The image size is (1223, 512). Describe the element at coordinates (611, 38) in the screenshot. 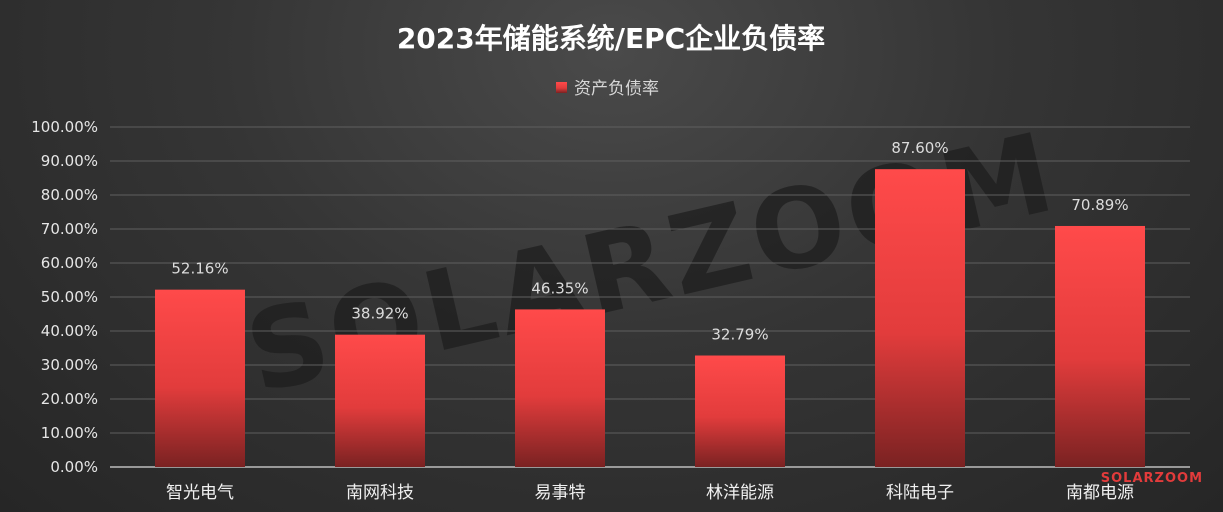

I see `chart-title: 2023年储能系统/EPC企业负债率` at that location.